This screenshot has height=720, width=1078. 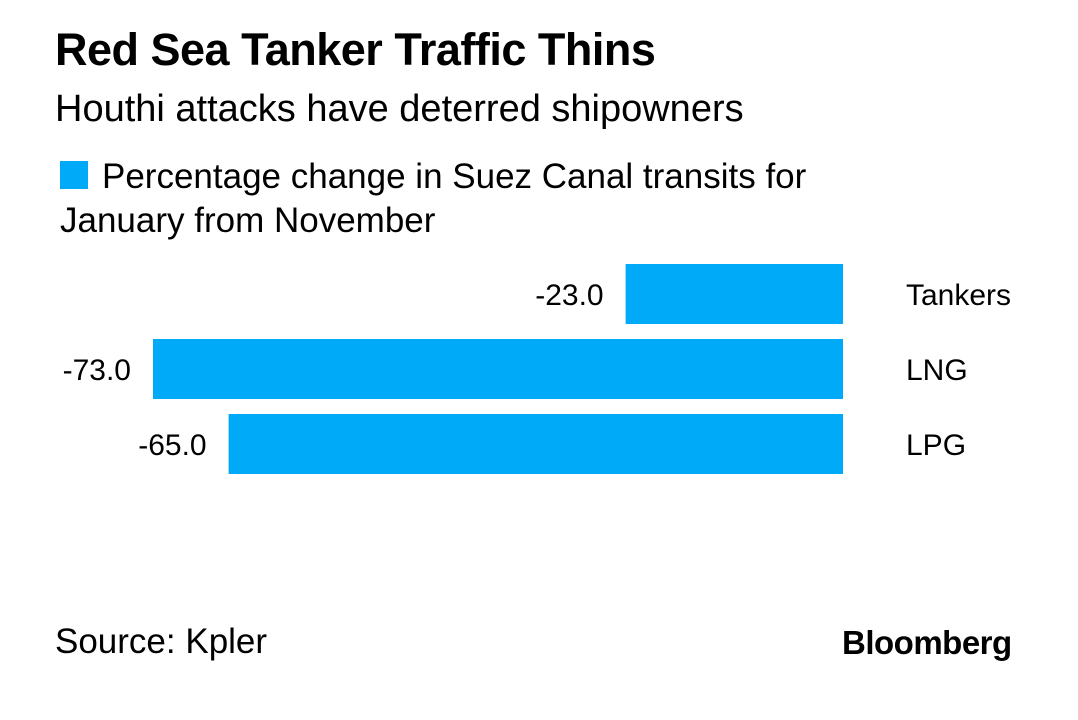 What do you see at coordinates (74, 175) in the screenshot?
I see `legend-swatch` at bounding box center [74, 175].